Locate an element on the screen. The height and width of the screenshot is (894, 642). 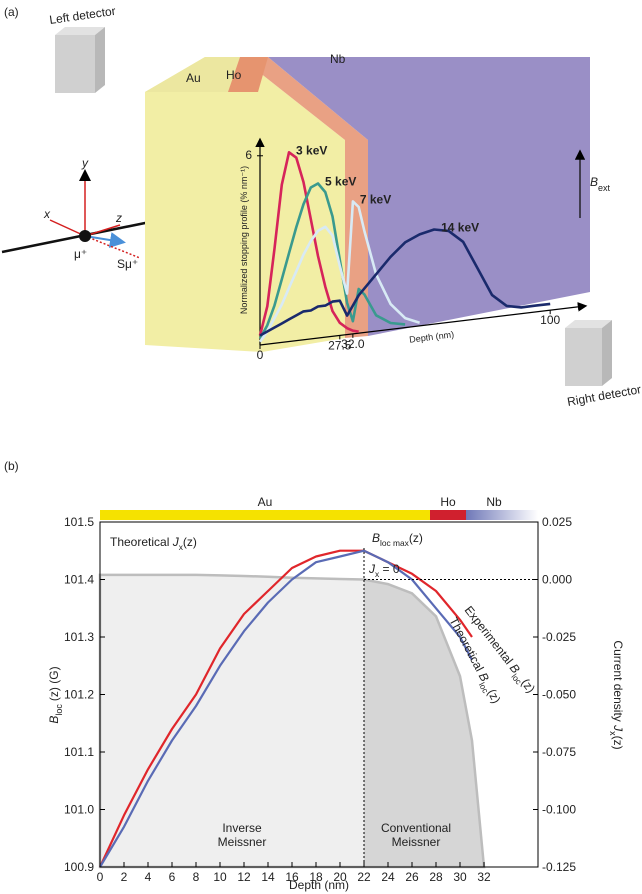
annotation-part: x is located at coordinates (377, 574).